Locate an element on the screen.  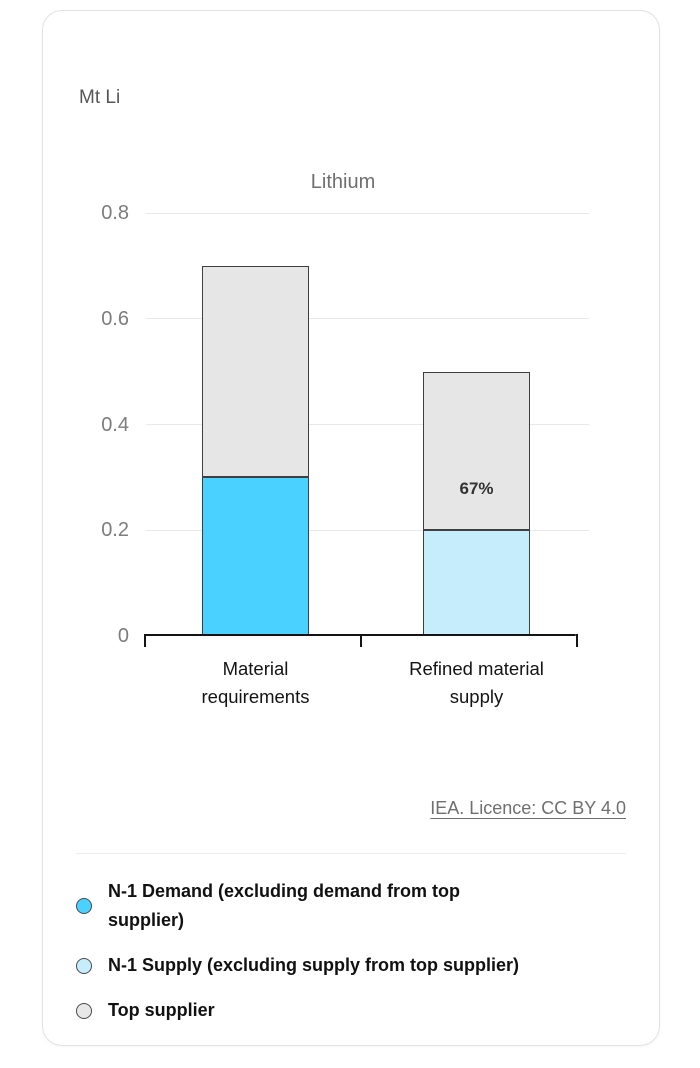
y-tick-label: 0.6 is located at coordinates (115, 318).